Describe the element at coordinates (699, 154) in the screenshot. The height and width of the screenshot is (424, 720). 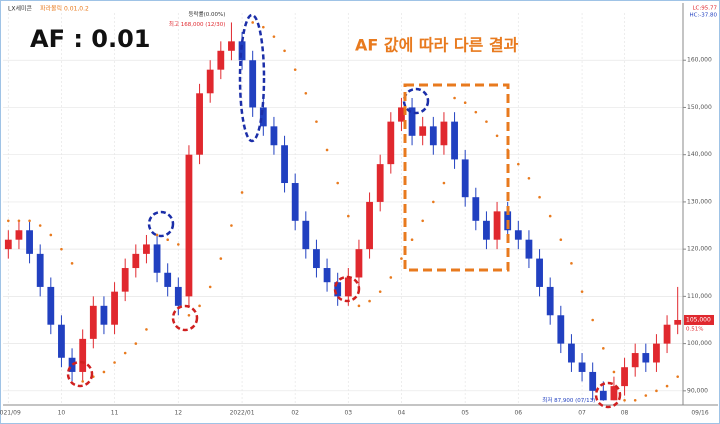
I see `y-tick-label: 140,000` at that location.